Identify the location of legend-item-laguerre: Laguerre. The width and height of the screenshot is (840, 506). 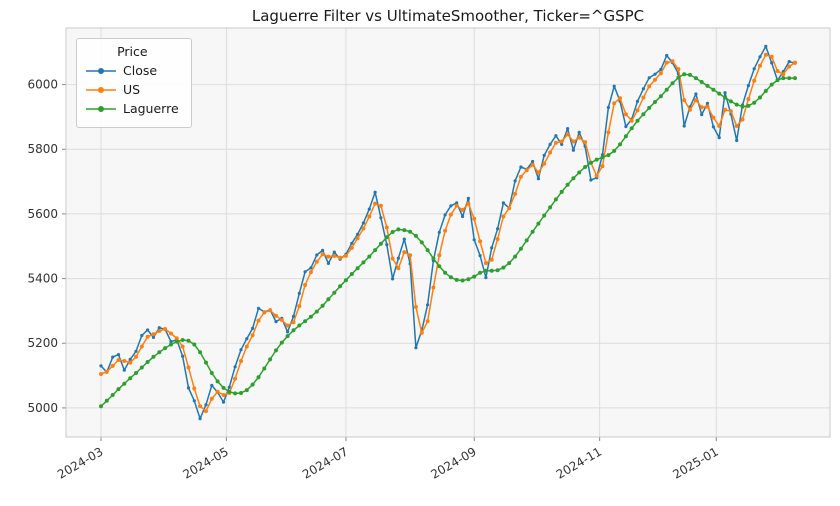
(132, 108).